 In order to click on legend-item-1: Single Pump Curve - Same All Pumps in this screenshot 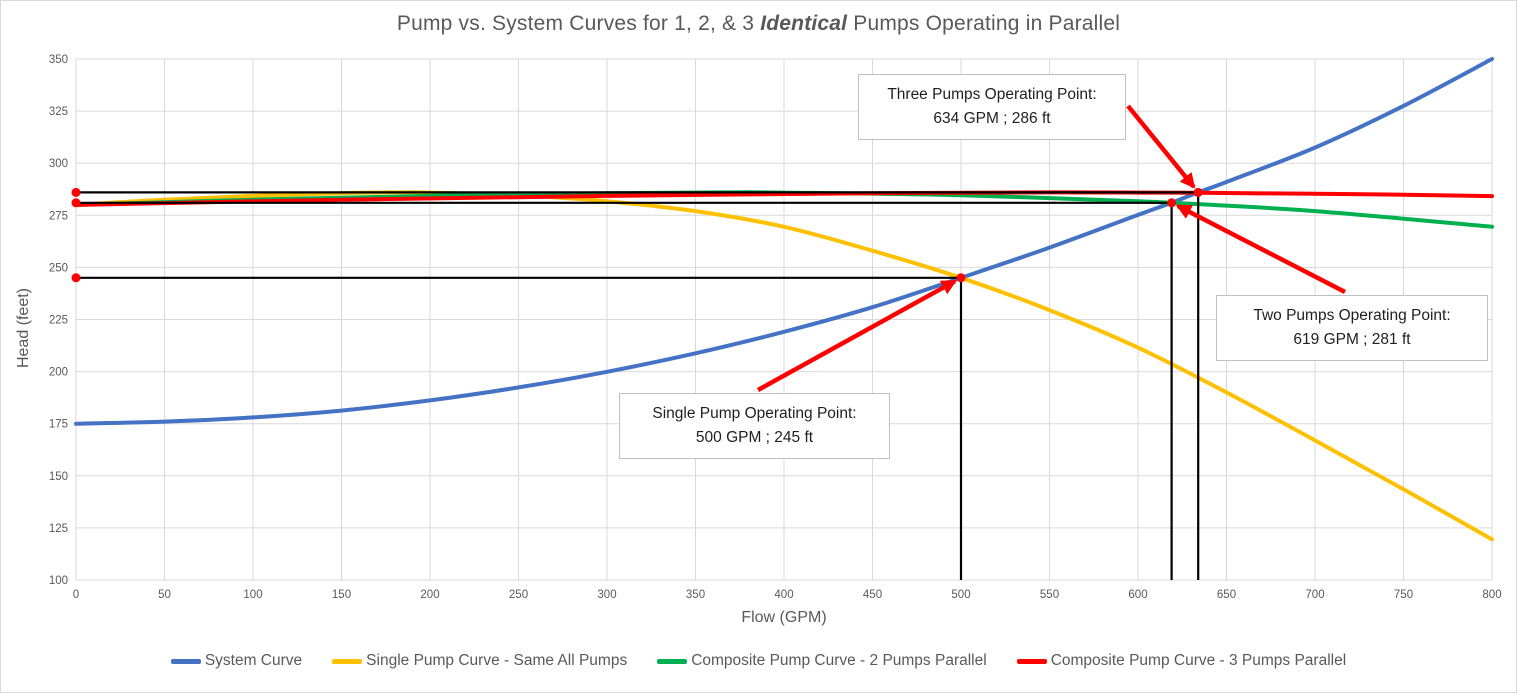, I will do `click(479, 661)`.